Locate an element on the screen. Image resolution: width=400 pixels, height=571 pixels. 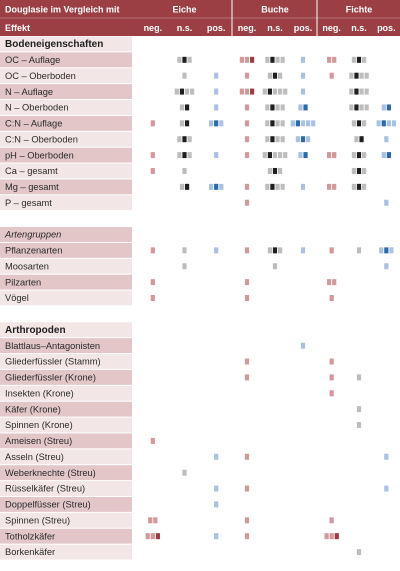
col-subheader-4: n.s. is located at coordinates (275, 28).